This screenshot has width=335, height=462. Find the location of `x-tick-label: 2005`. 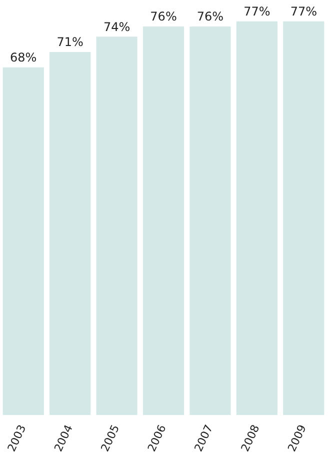

x-tick-label: 2005 is located at coordinates (110, 438).